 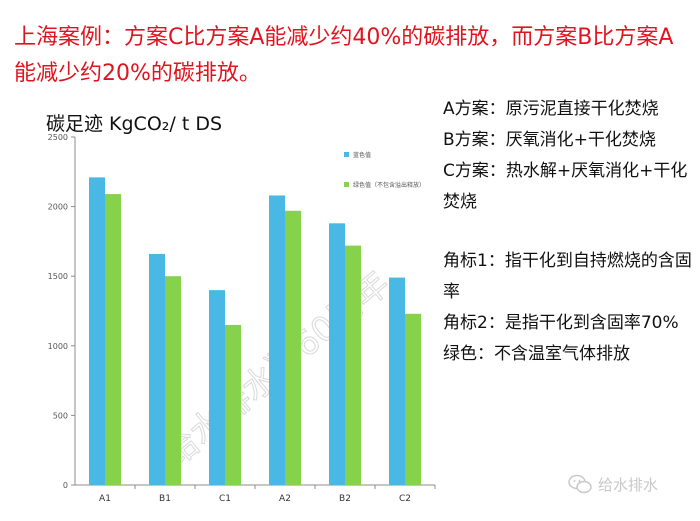 What do you see at coordinates (580, 484) in the screenshot?
I see `wechat-icon` at bounding box center [580, 484].